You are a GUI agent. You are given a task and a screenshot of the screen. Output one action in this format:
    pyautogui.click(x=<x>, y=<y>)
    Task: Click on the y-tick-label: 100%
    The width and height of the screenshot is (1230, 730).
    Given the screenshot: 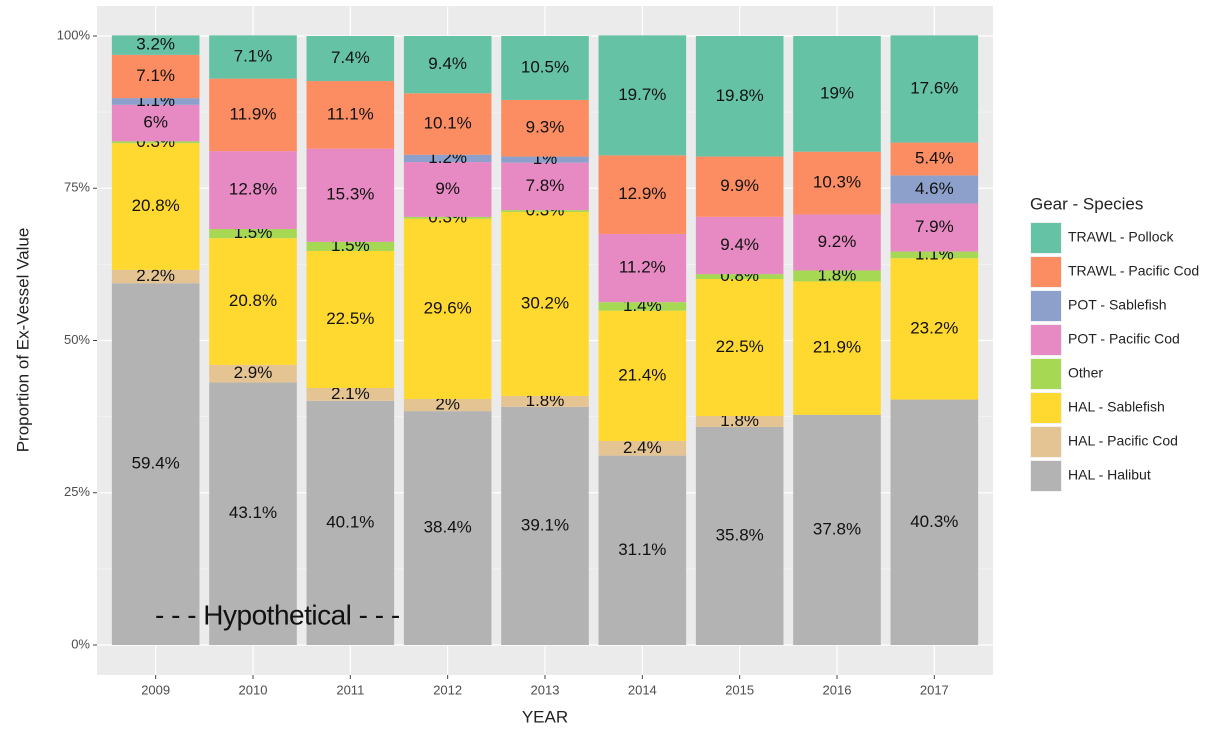 What is the action you would take?
    pyautogui.click(x=74, y=34)
    